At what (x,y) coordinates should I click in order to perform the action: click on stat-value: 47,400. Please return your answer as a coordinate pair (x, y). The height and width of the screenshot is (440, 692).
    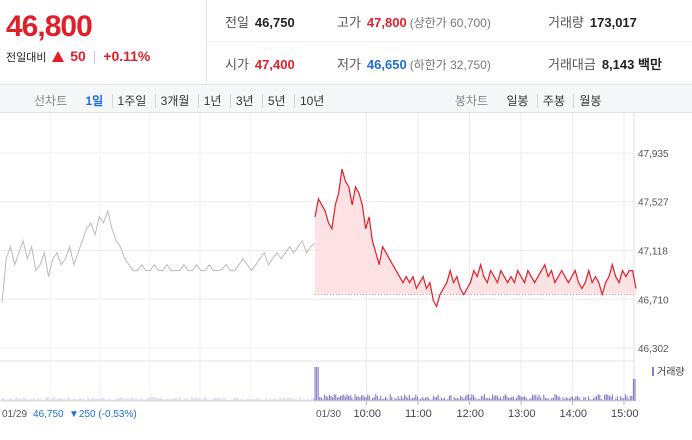
    Looking at the image, I should click on (274, 64).